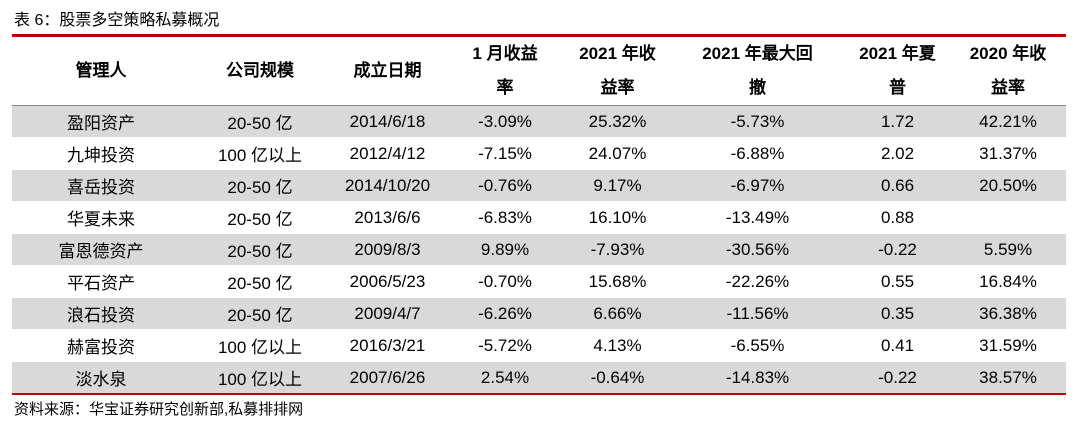  I want to click on table-cell: 富恩德资产, so click(101, 249).